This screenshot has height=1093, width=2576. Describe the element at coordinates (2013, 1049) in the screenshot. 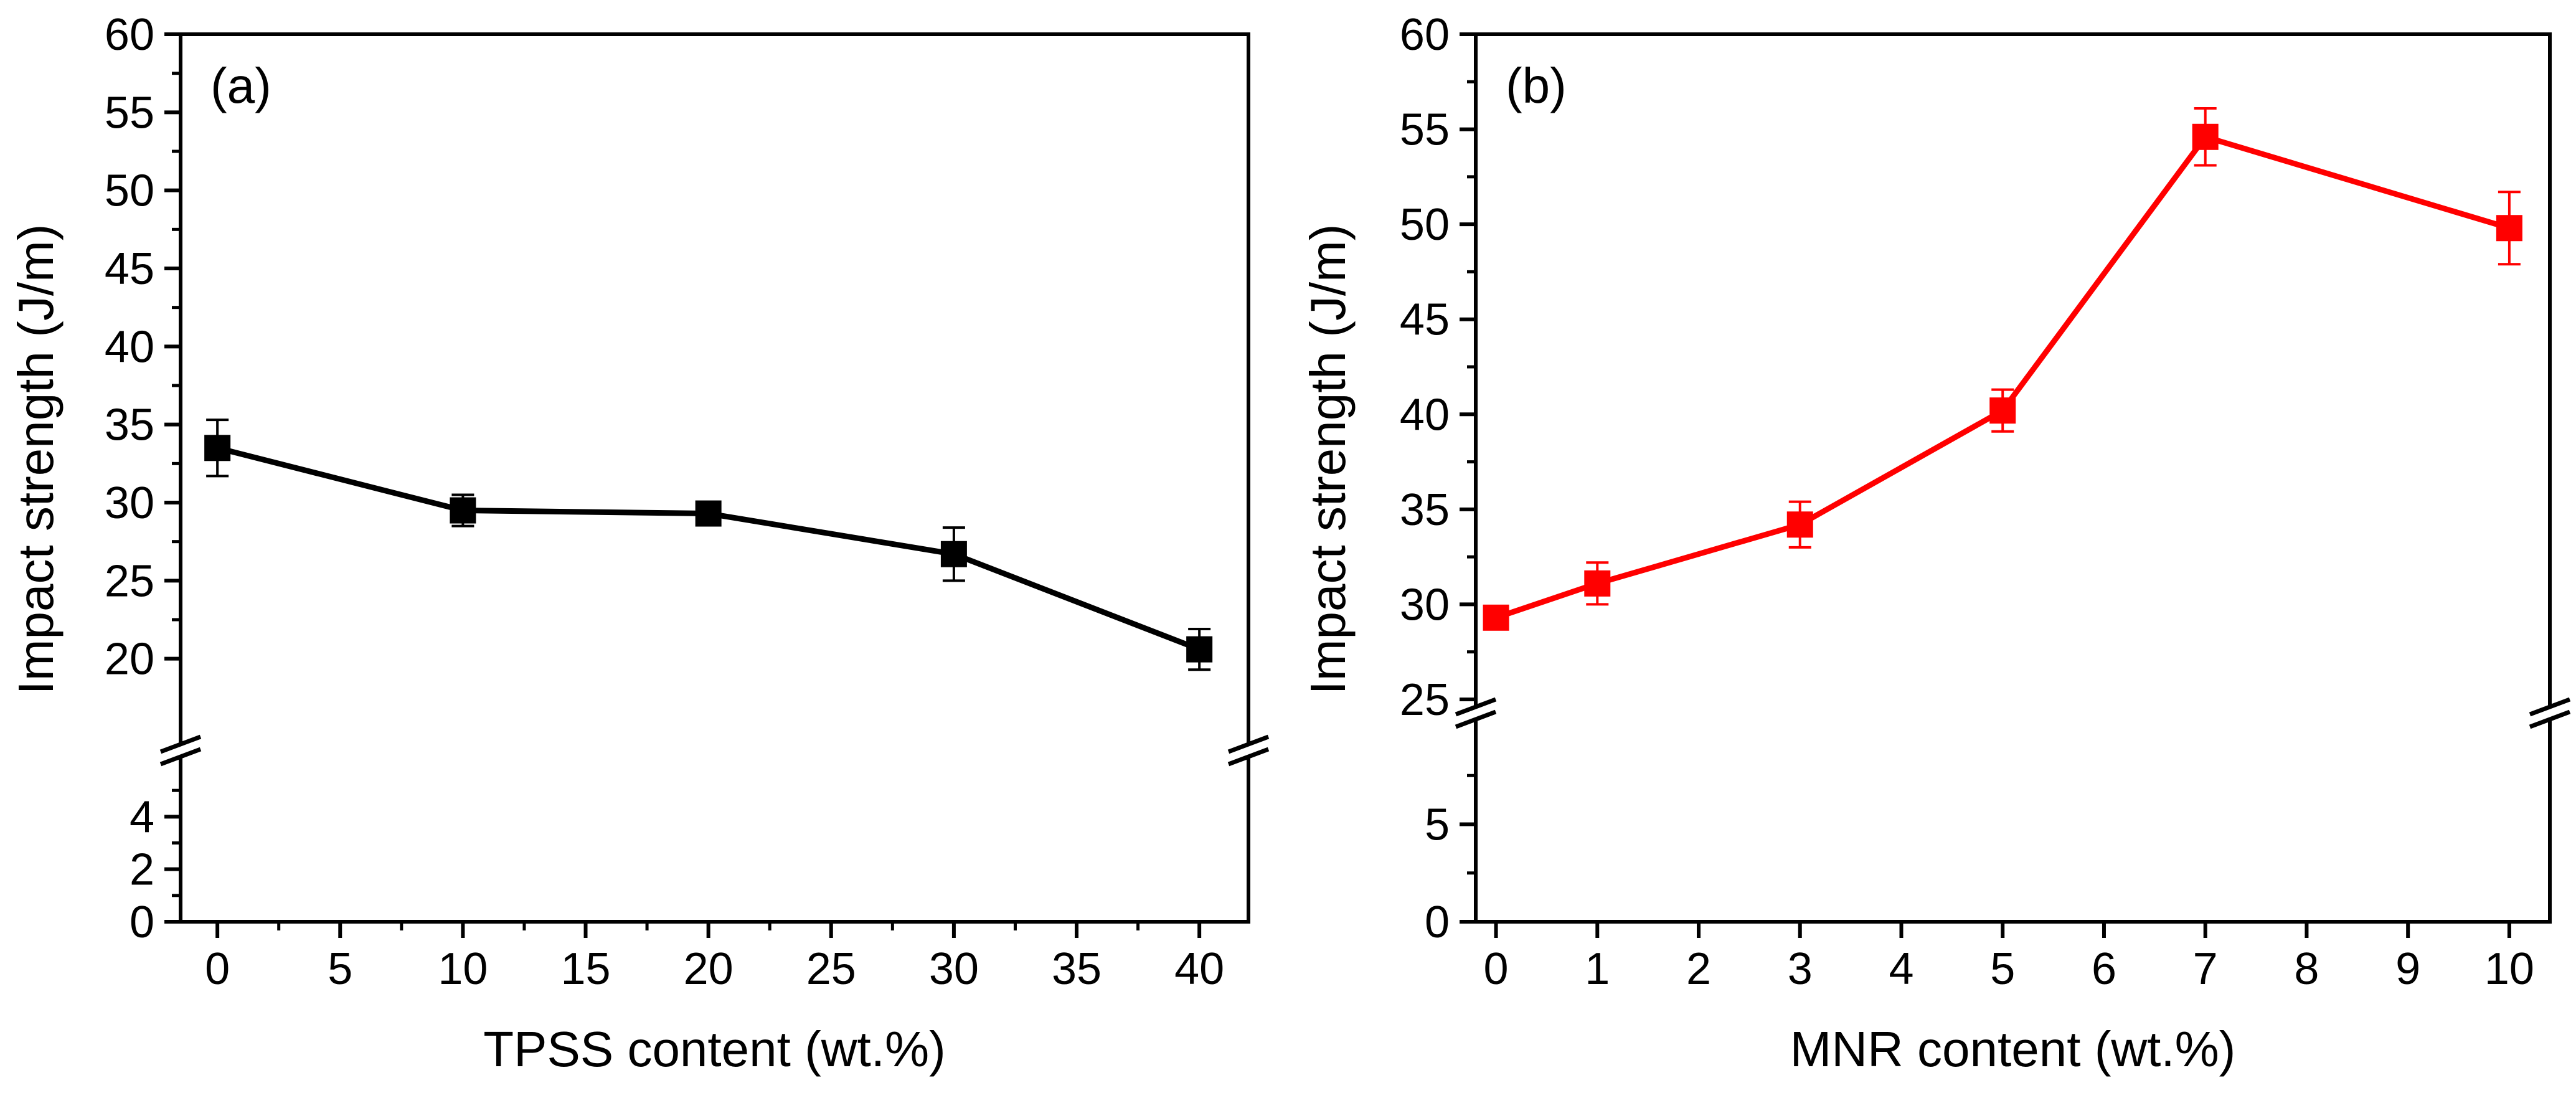

I see `x-axis-title: MNR content (wt.%)` at that location.